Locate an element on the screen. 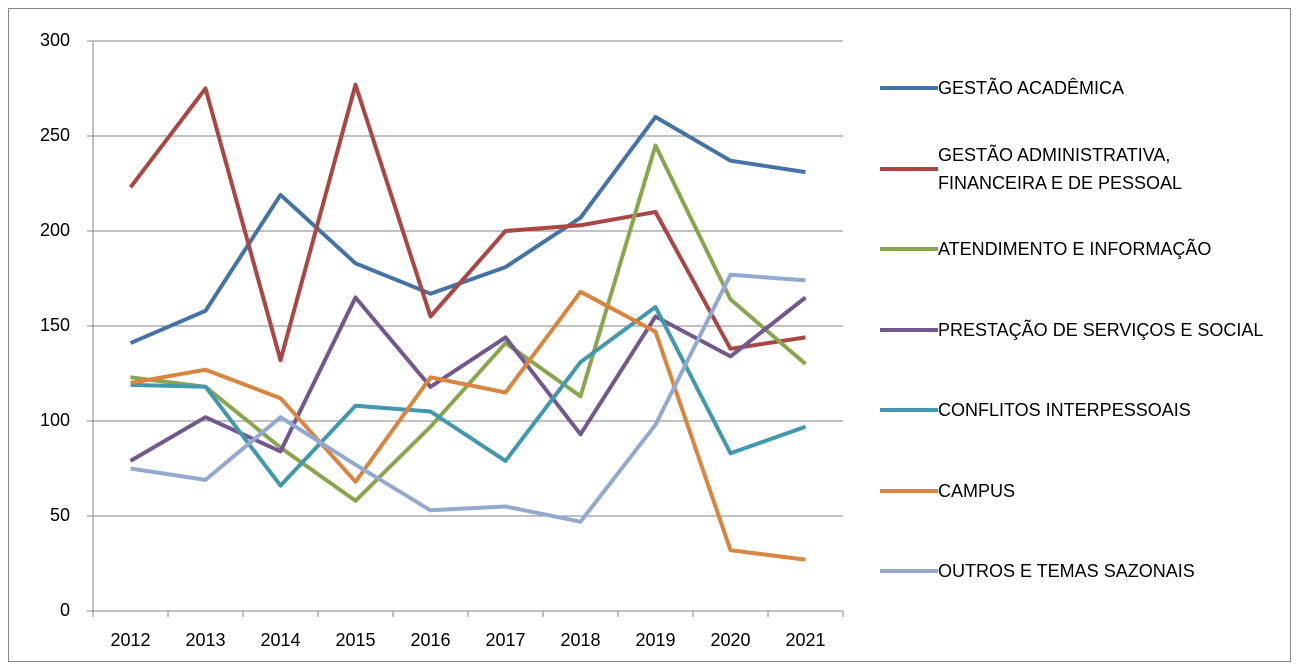  x-tick-label: 2014 is located at coordinates (280, 640).